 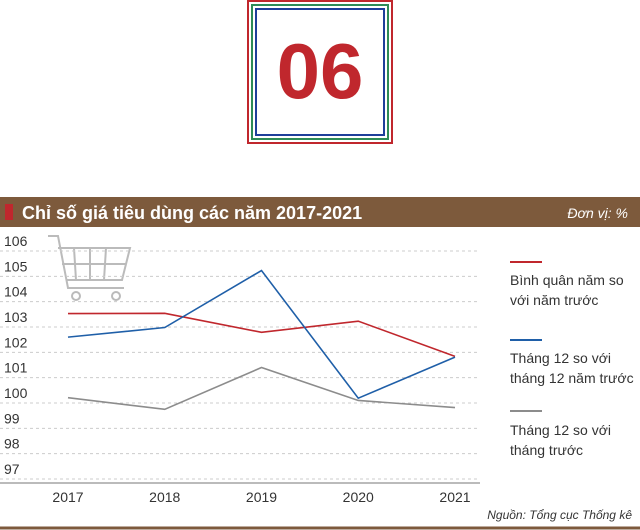 I want to click on x-tick-label: 2018, so click(x=164, y=497).